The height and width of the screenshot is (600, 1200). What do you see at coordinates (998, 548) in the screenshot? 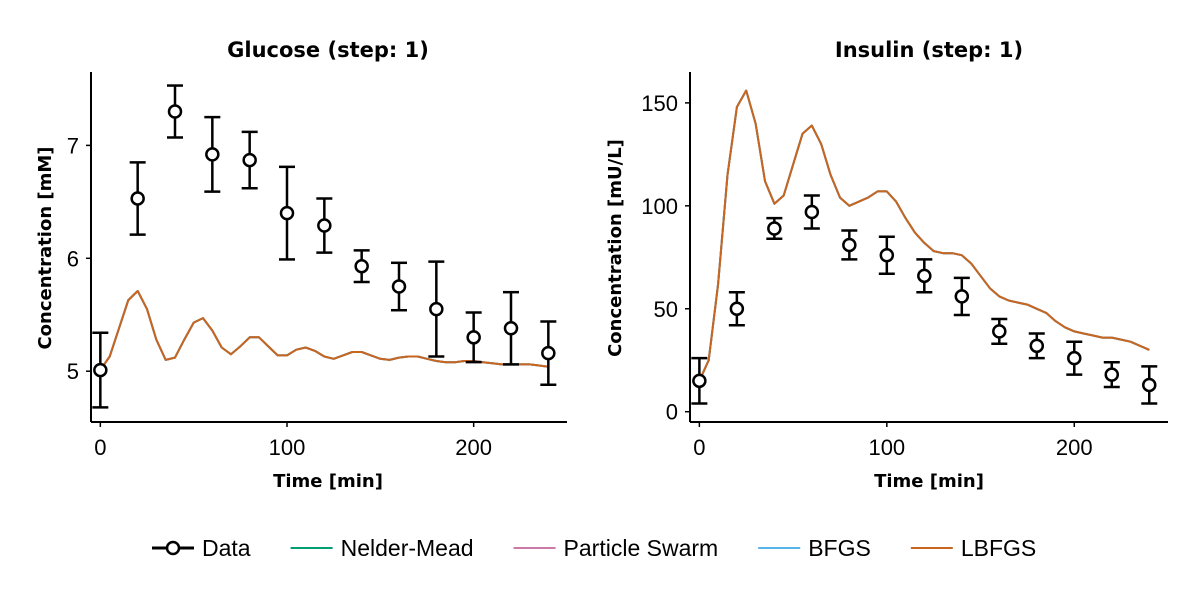
I see `legend-label: LBFGS` at bounding box center [998, 548].